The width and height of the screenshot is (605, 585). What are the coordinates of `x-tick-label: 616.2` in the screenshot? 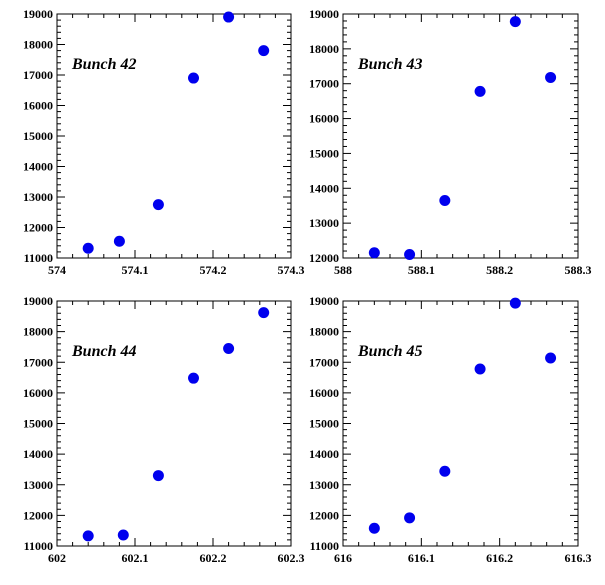 It's located at (499, 558).